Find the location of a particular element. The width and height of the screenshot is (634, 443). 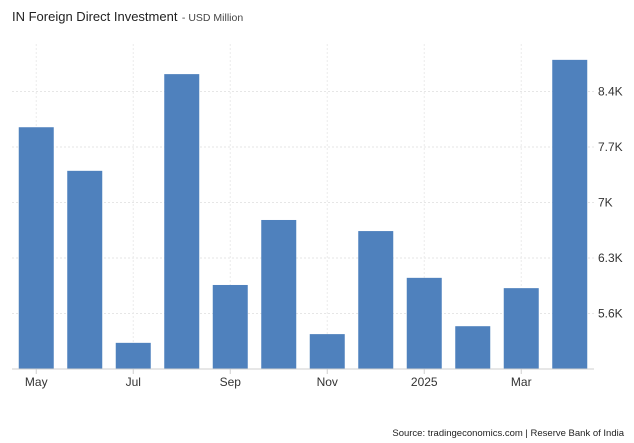

x-tick-label: May is located at coordinates (36, 382).